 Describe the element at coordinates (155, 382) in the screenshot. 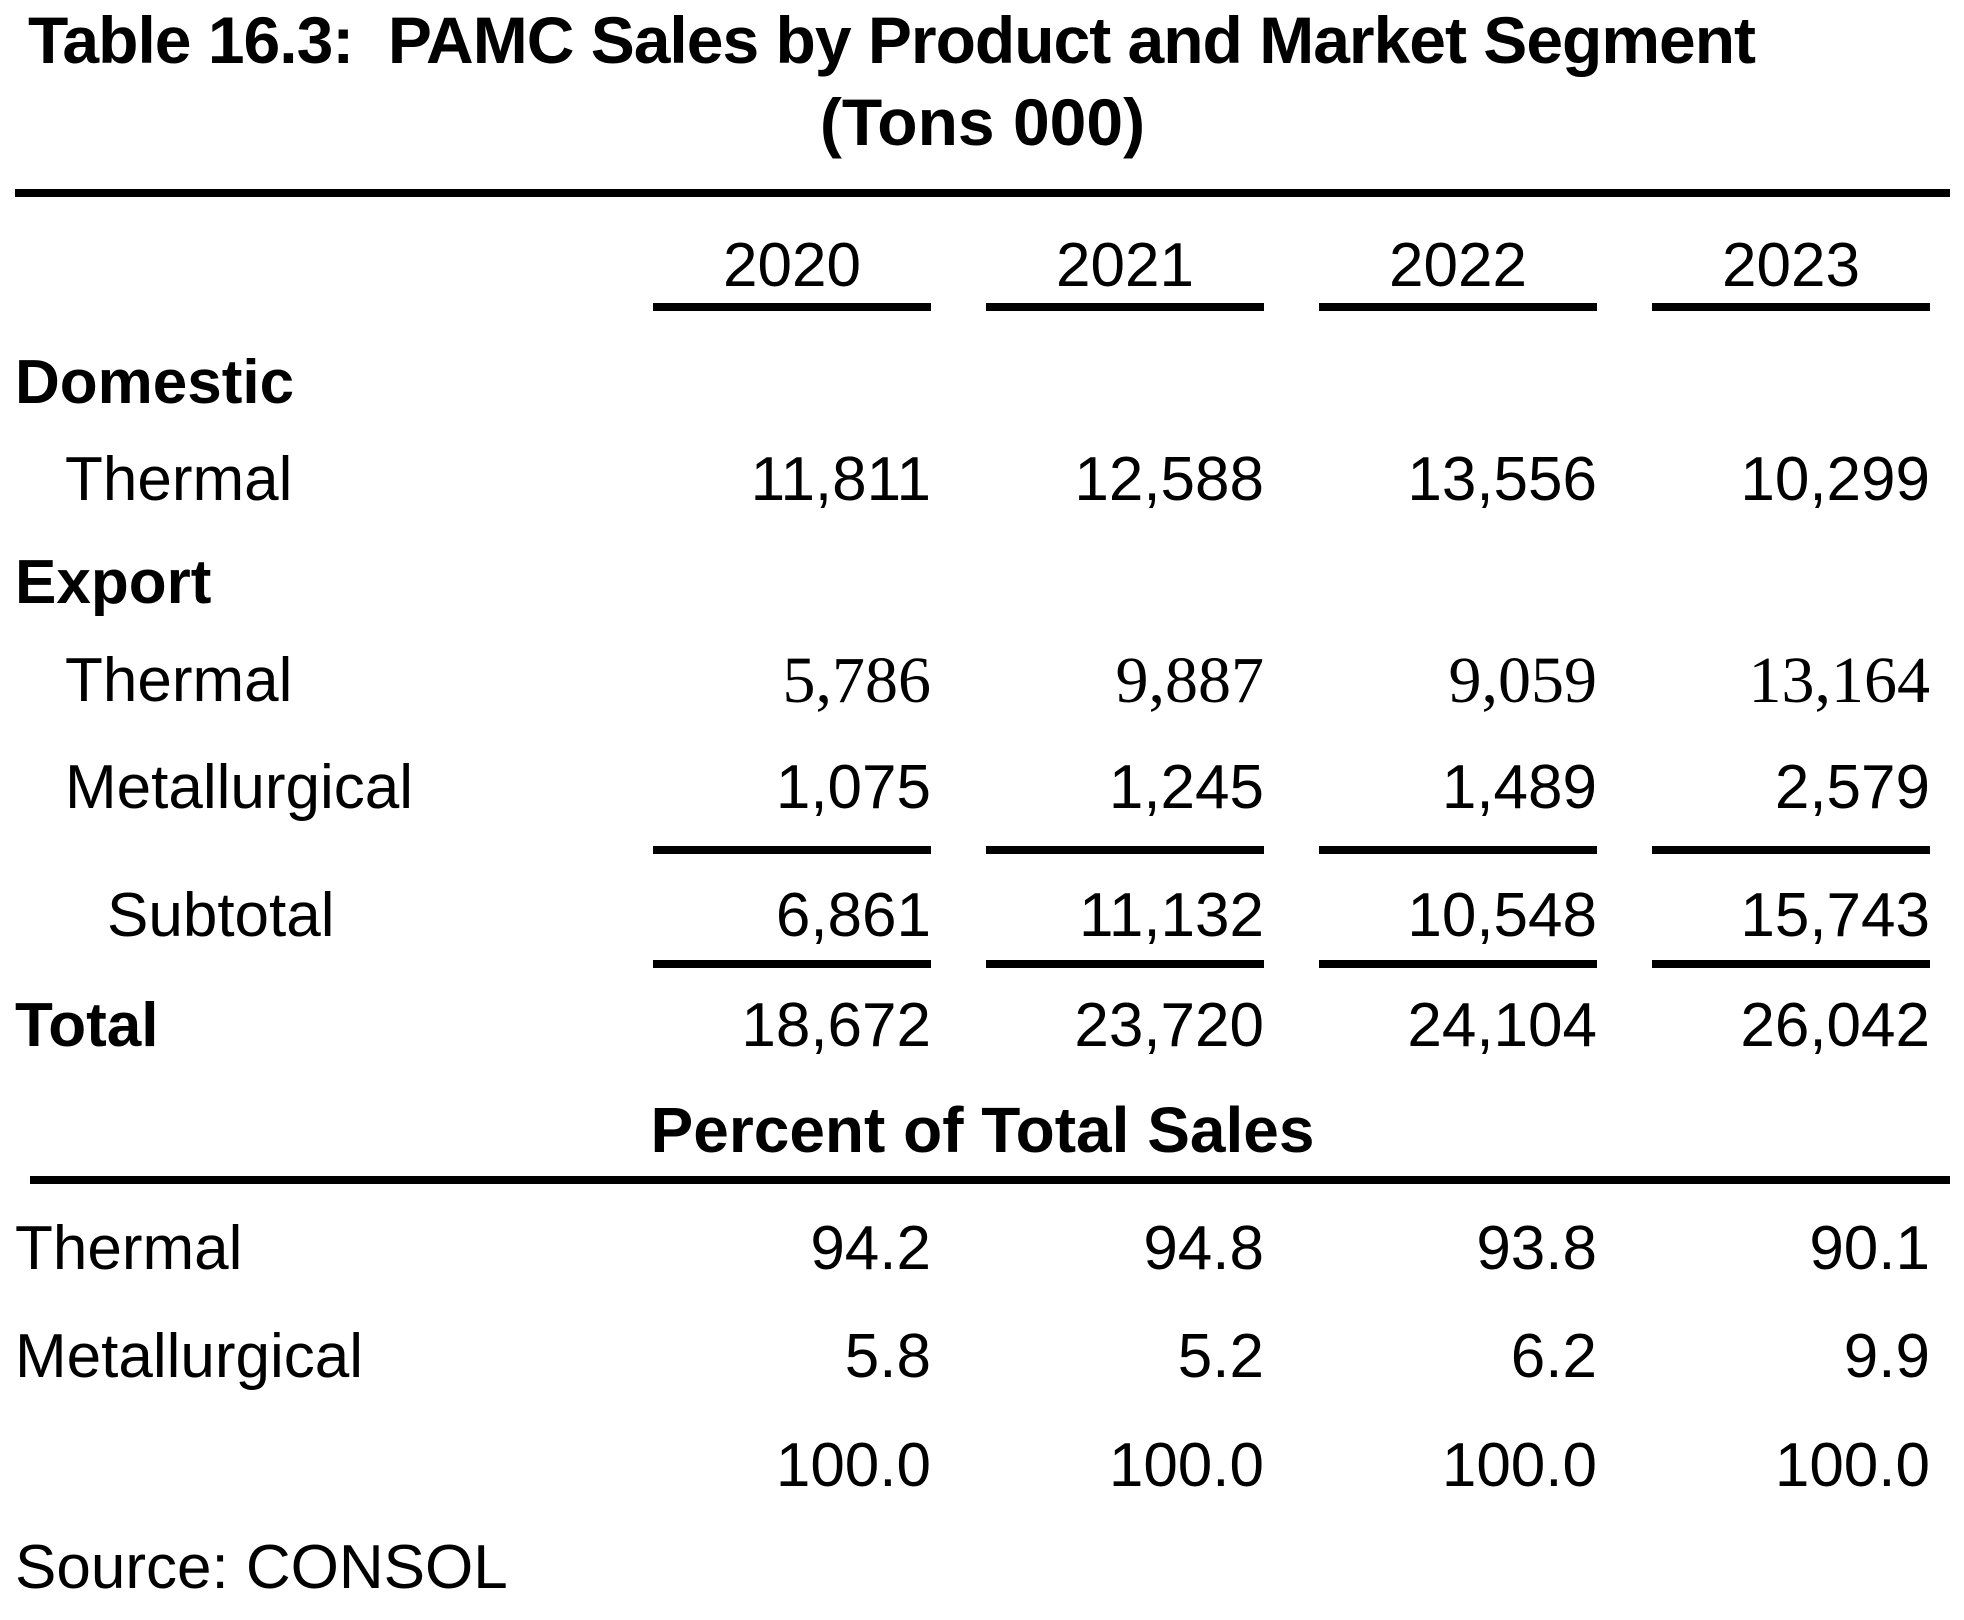

I see `section-label-domestic: Domestic` at that location.